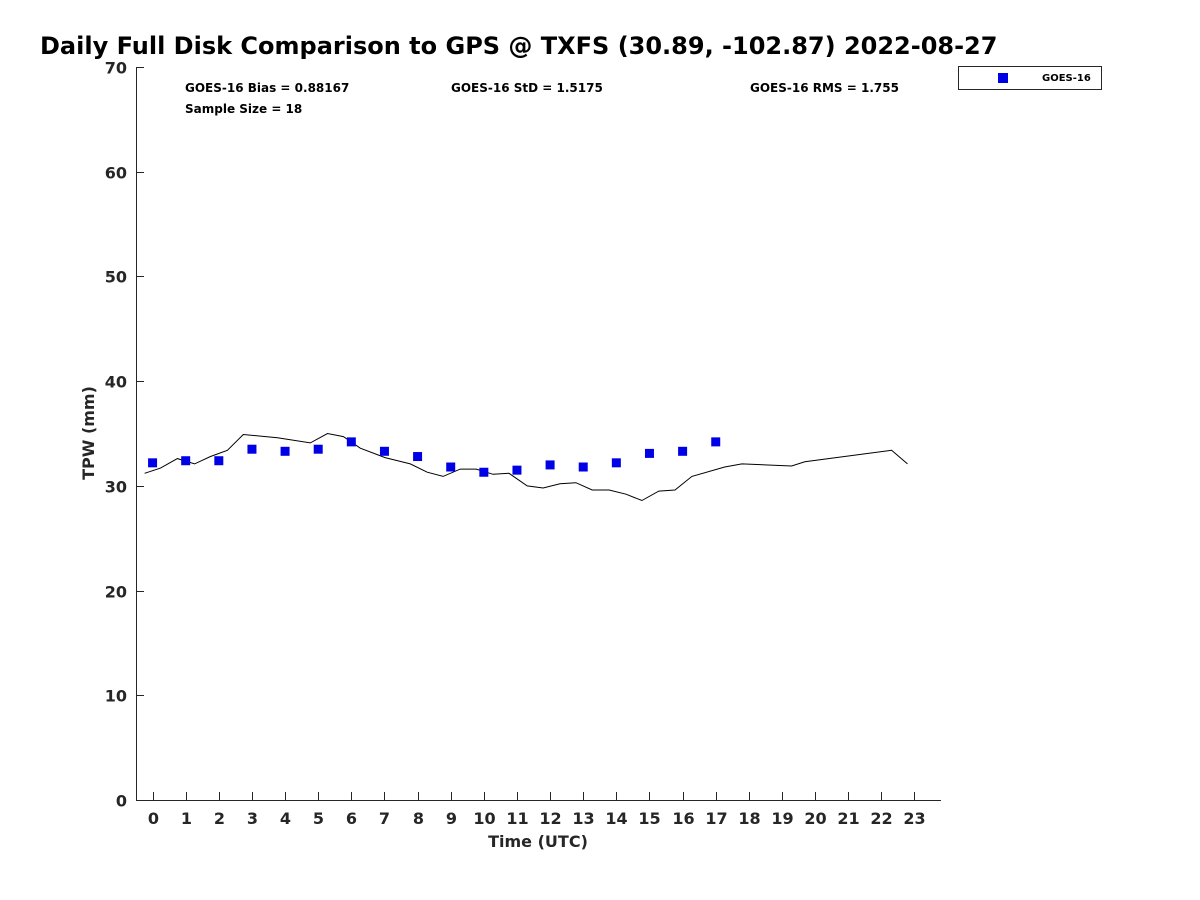  Describe the element at coordinates (116, 592) in the screenshot. I see `y-tick-label: 20` at that location.